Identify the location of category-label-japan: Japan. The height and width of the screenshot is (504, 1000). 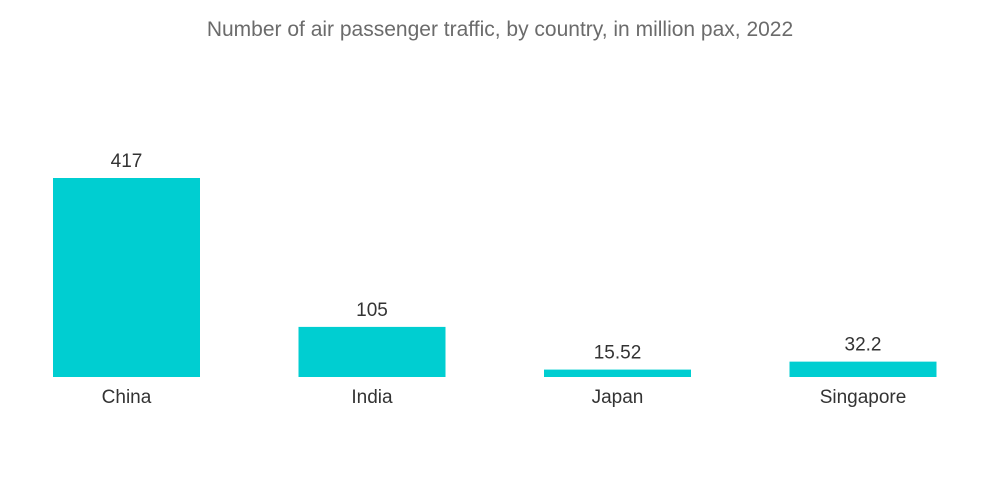
(618, 397).